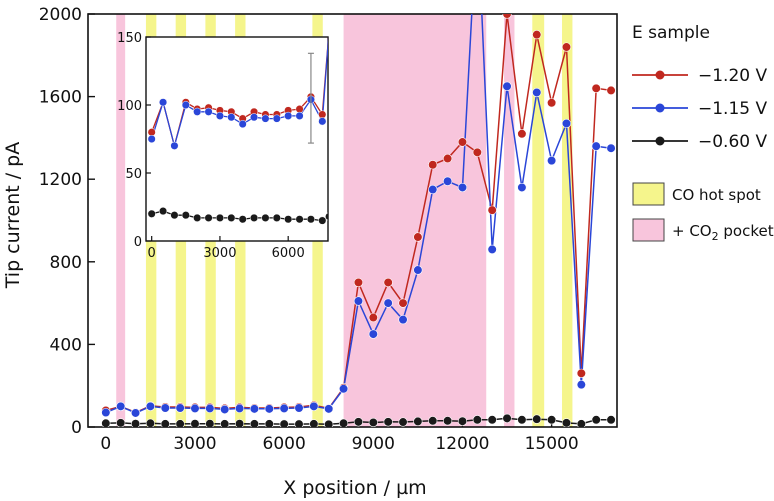 This screenshot has height=501, width=774. What do you see at coordinates (60, 15) in the screenshot?
I see `y-tick-label: 2000` at bounding box center [60, 15].